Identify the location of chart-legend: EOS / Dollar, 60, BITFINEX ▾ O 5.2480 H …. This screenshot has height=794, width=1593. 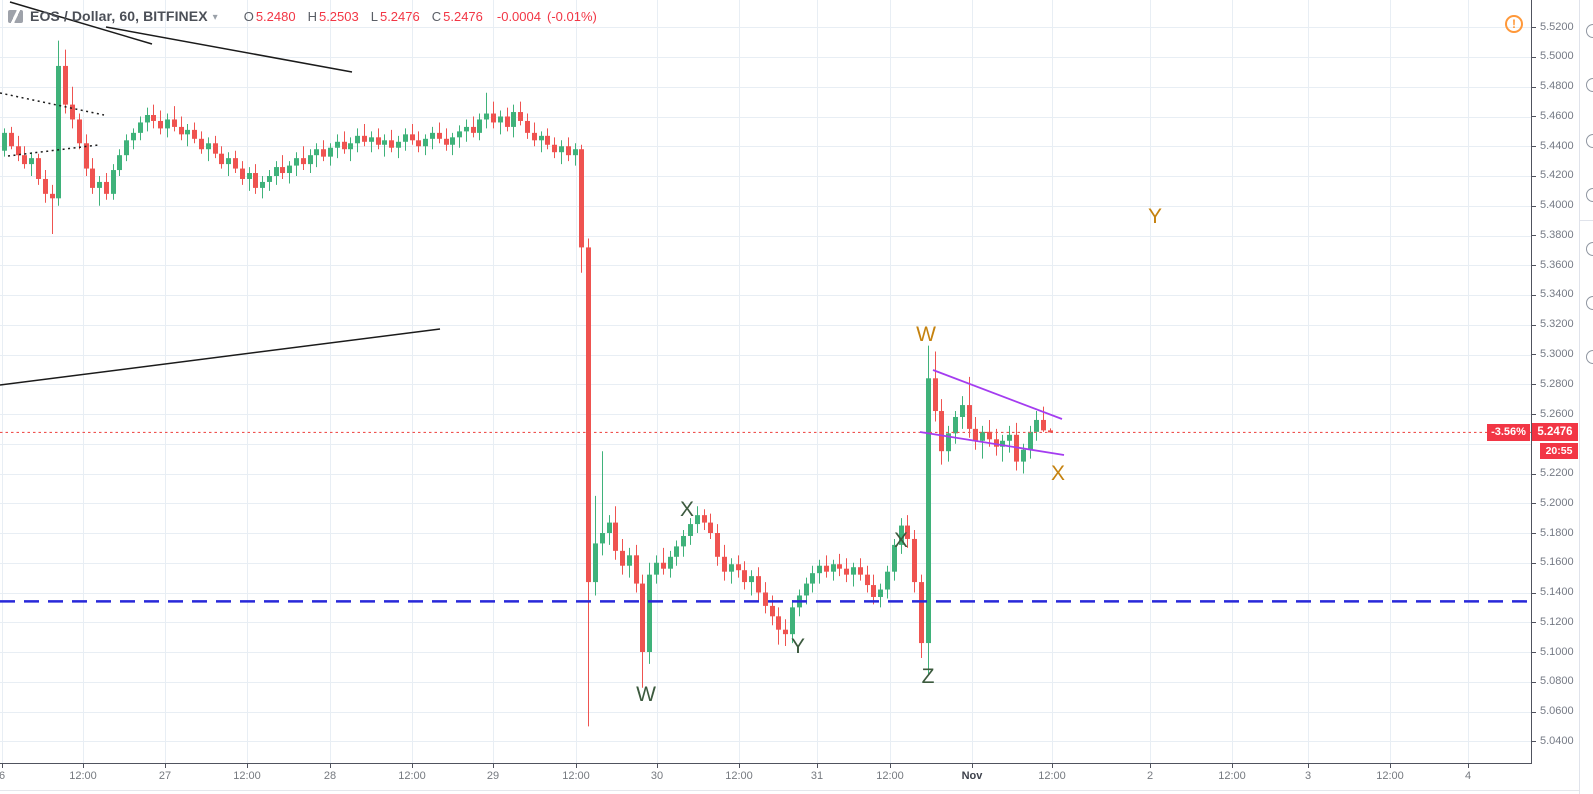
(302, 16).